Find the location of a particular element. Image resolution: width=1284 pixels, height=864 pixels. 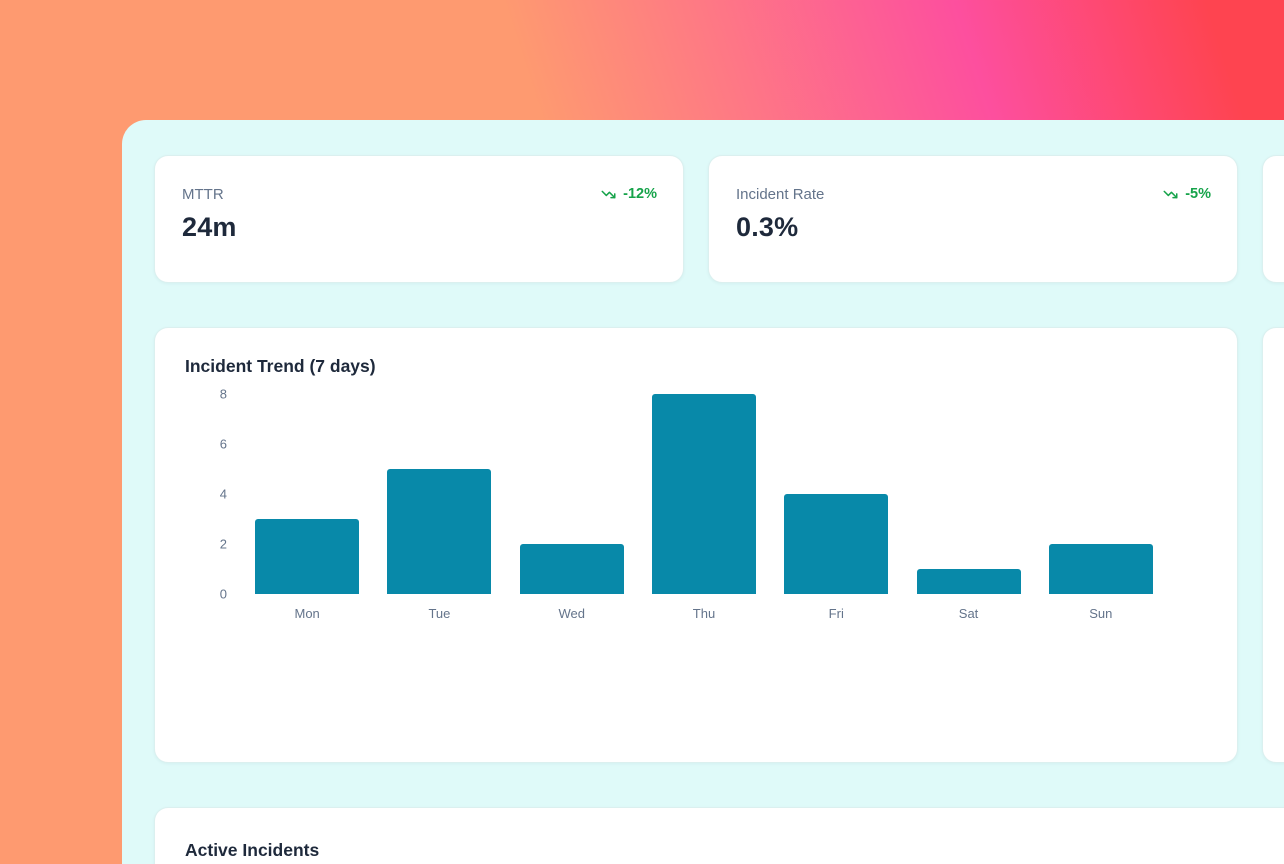

trend-value: -5% is located at coordinates (1198, 194).